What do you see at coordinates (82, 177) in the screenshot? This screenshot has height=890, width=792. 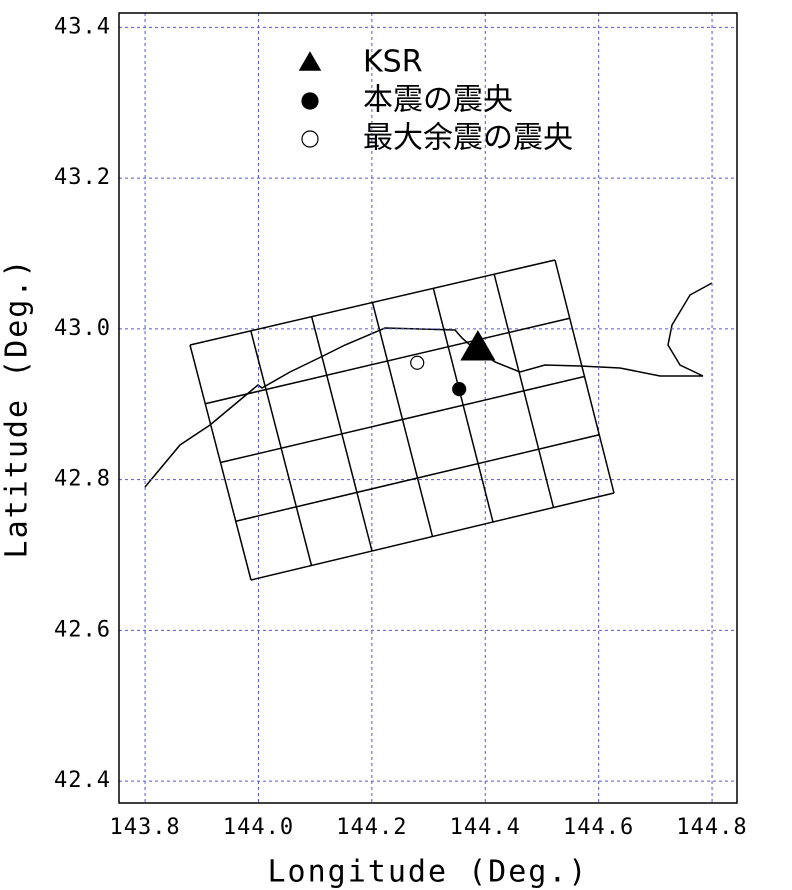 I see `y-tick-label: 43.2` at bounding box center [82, 177].